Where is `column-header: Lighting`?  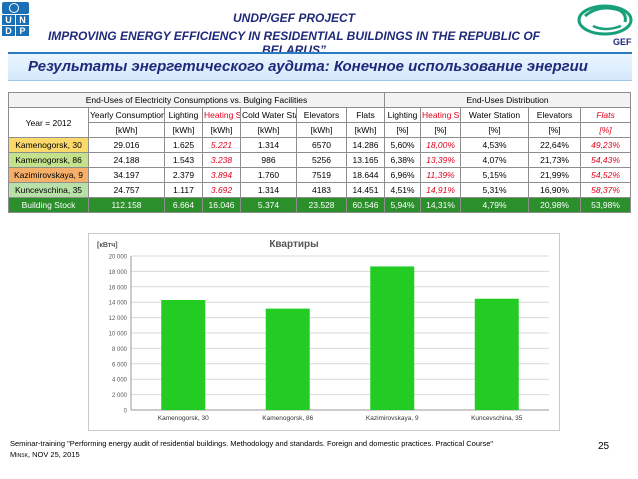 column-header: Lighting is located at coordinates (183, 115).